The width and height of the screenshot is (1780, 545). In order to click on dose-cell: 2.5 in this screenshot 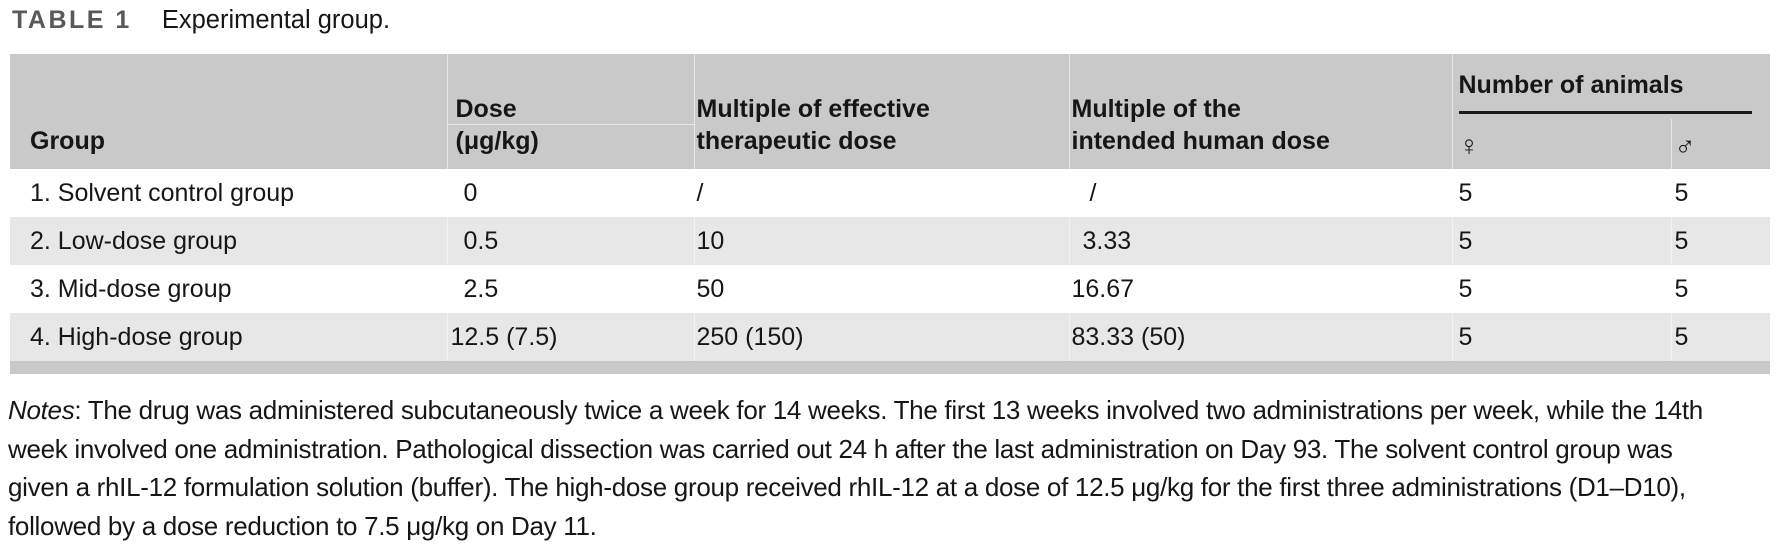, I will do `click(570, 289)`.